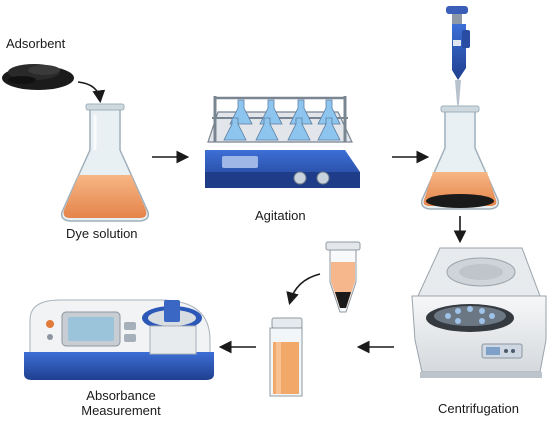  I want to click on cuvette-icon, so click(286, 357).